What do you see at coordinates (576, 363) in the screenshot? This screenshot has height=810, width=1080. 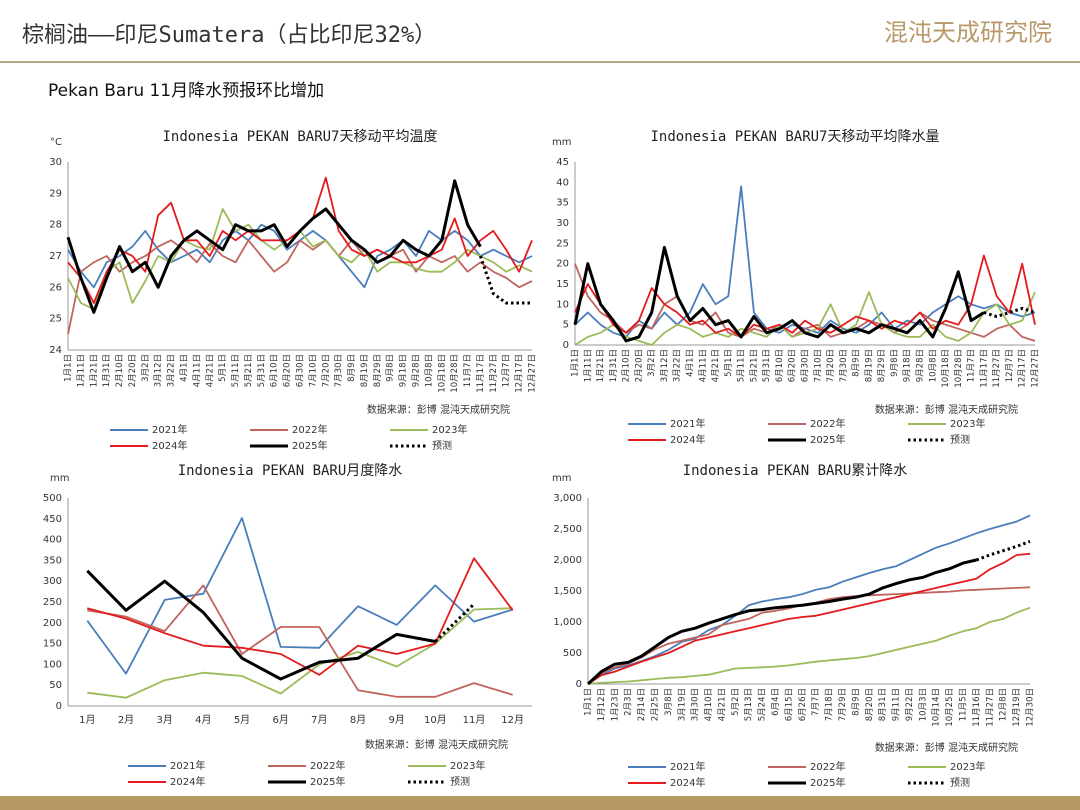 I see `x-tick-label: 1月1日` at bounding box center [576, 363].